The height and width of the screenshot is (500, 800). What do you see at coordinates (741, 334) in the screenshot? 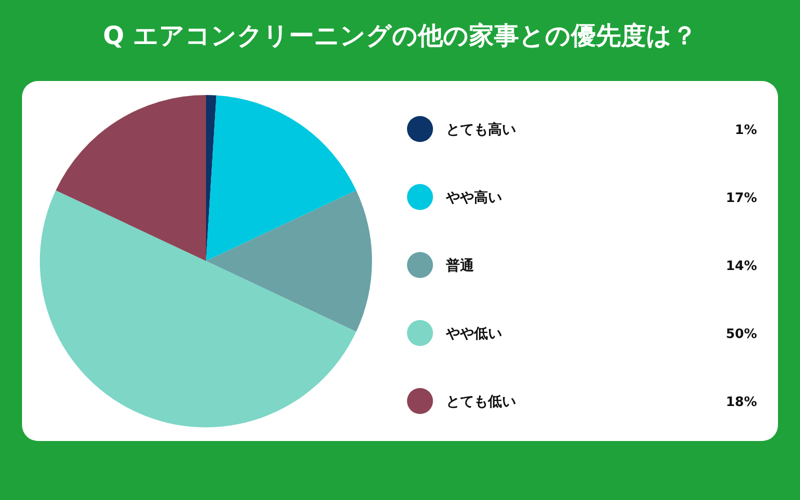
I see `data-label: 50%` at bounding box center [741, 334].